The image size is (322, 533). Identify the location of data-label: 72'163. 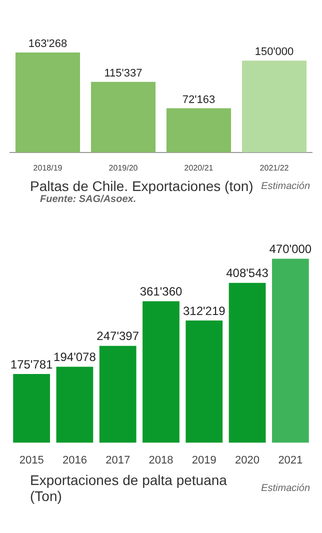
(199, 100).